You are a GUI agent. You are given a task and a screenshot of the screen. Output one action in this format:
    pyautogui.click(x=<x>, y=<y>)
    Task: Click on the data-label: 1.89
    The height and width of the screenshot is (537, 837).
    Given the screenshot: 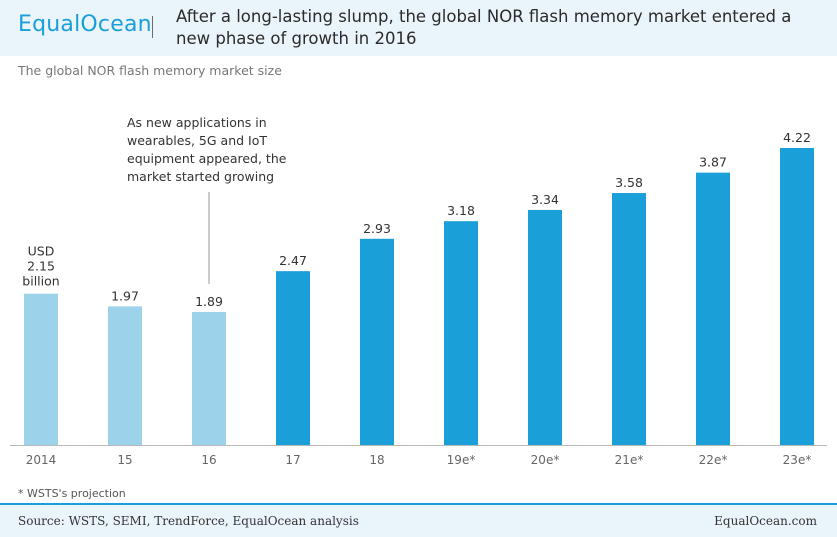 What is the action you would take?
    pyautogui.click(x=209, y=301)
    